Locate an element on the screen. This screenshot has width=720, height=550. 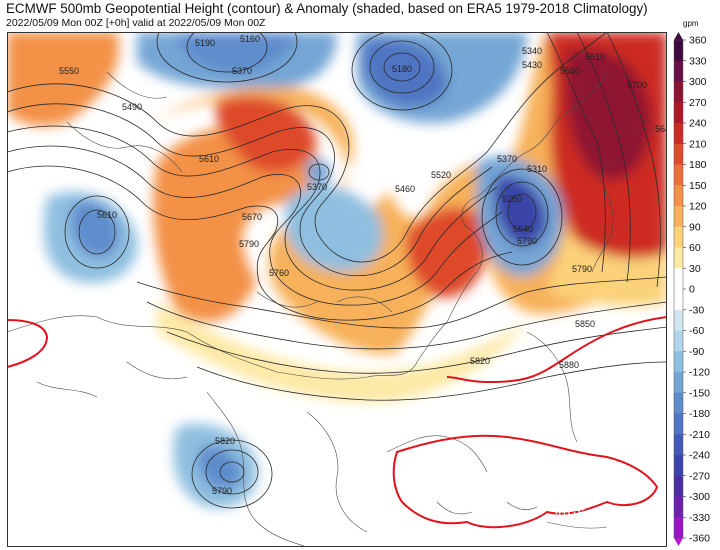
colorbar-tick-label: -90 is located at coordinates (696, 352).